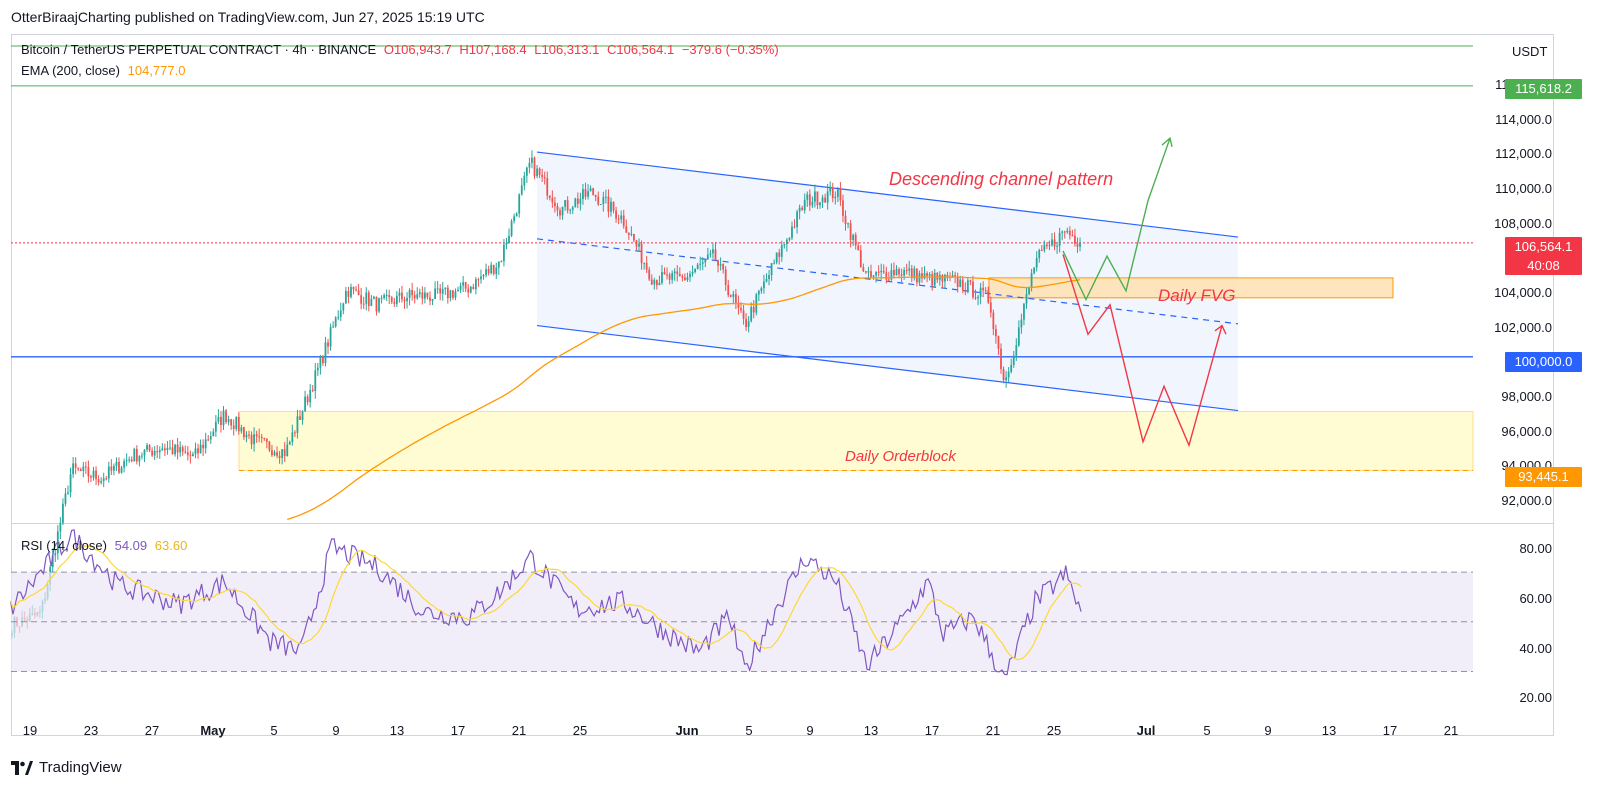 Image resolution: width=1600 pixels, height=791 pixels. I want to click on bullish-projection-path, so click(1116, 219).